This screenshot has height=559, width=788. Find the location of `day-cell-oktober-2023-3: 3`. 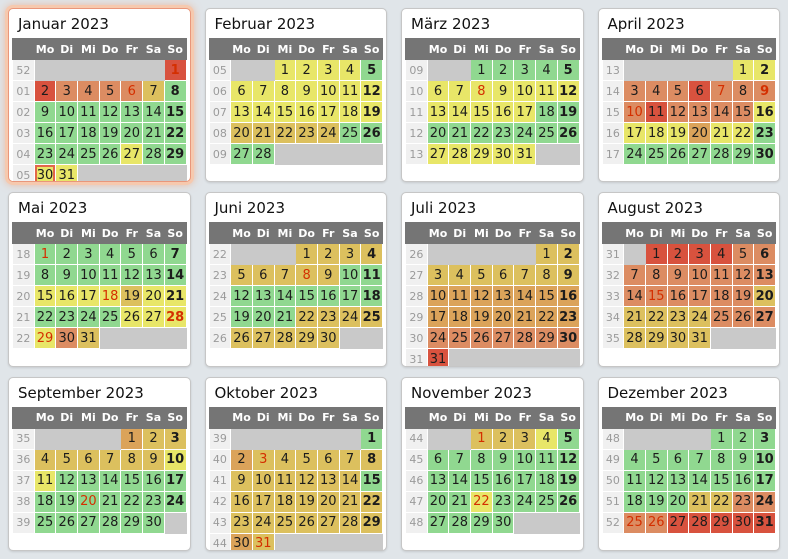

day-cell-oktober-2023-3: 3 is located at coordinates (263, 459).